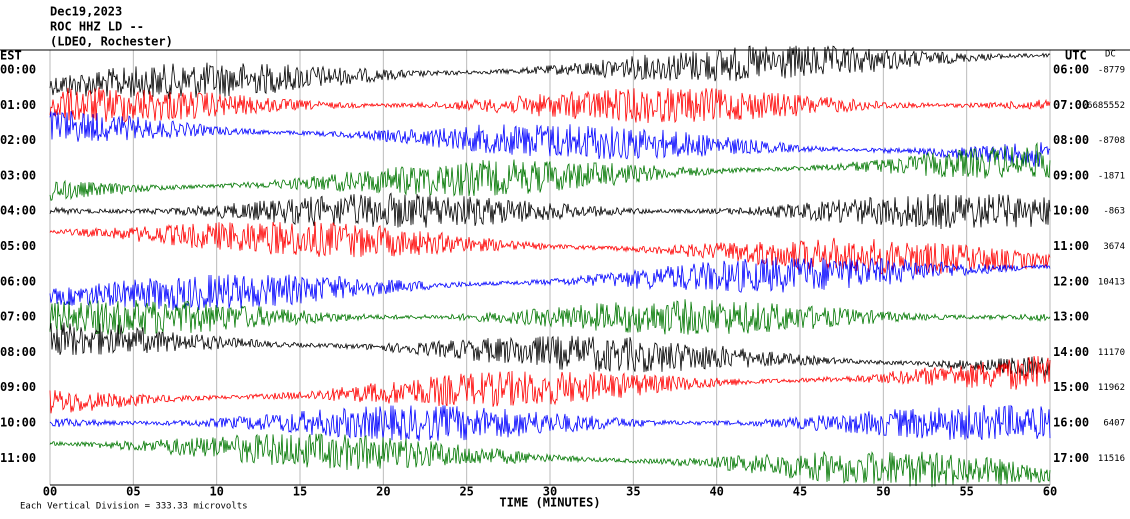 This screenshot has width=1130, height=519. Describe the element at coordinates (1071, 105) in the screenshot. I see `utc-label: 07:00` at that location.